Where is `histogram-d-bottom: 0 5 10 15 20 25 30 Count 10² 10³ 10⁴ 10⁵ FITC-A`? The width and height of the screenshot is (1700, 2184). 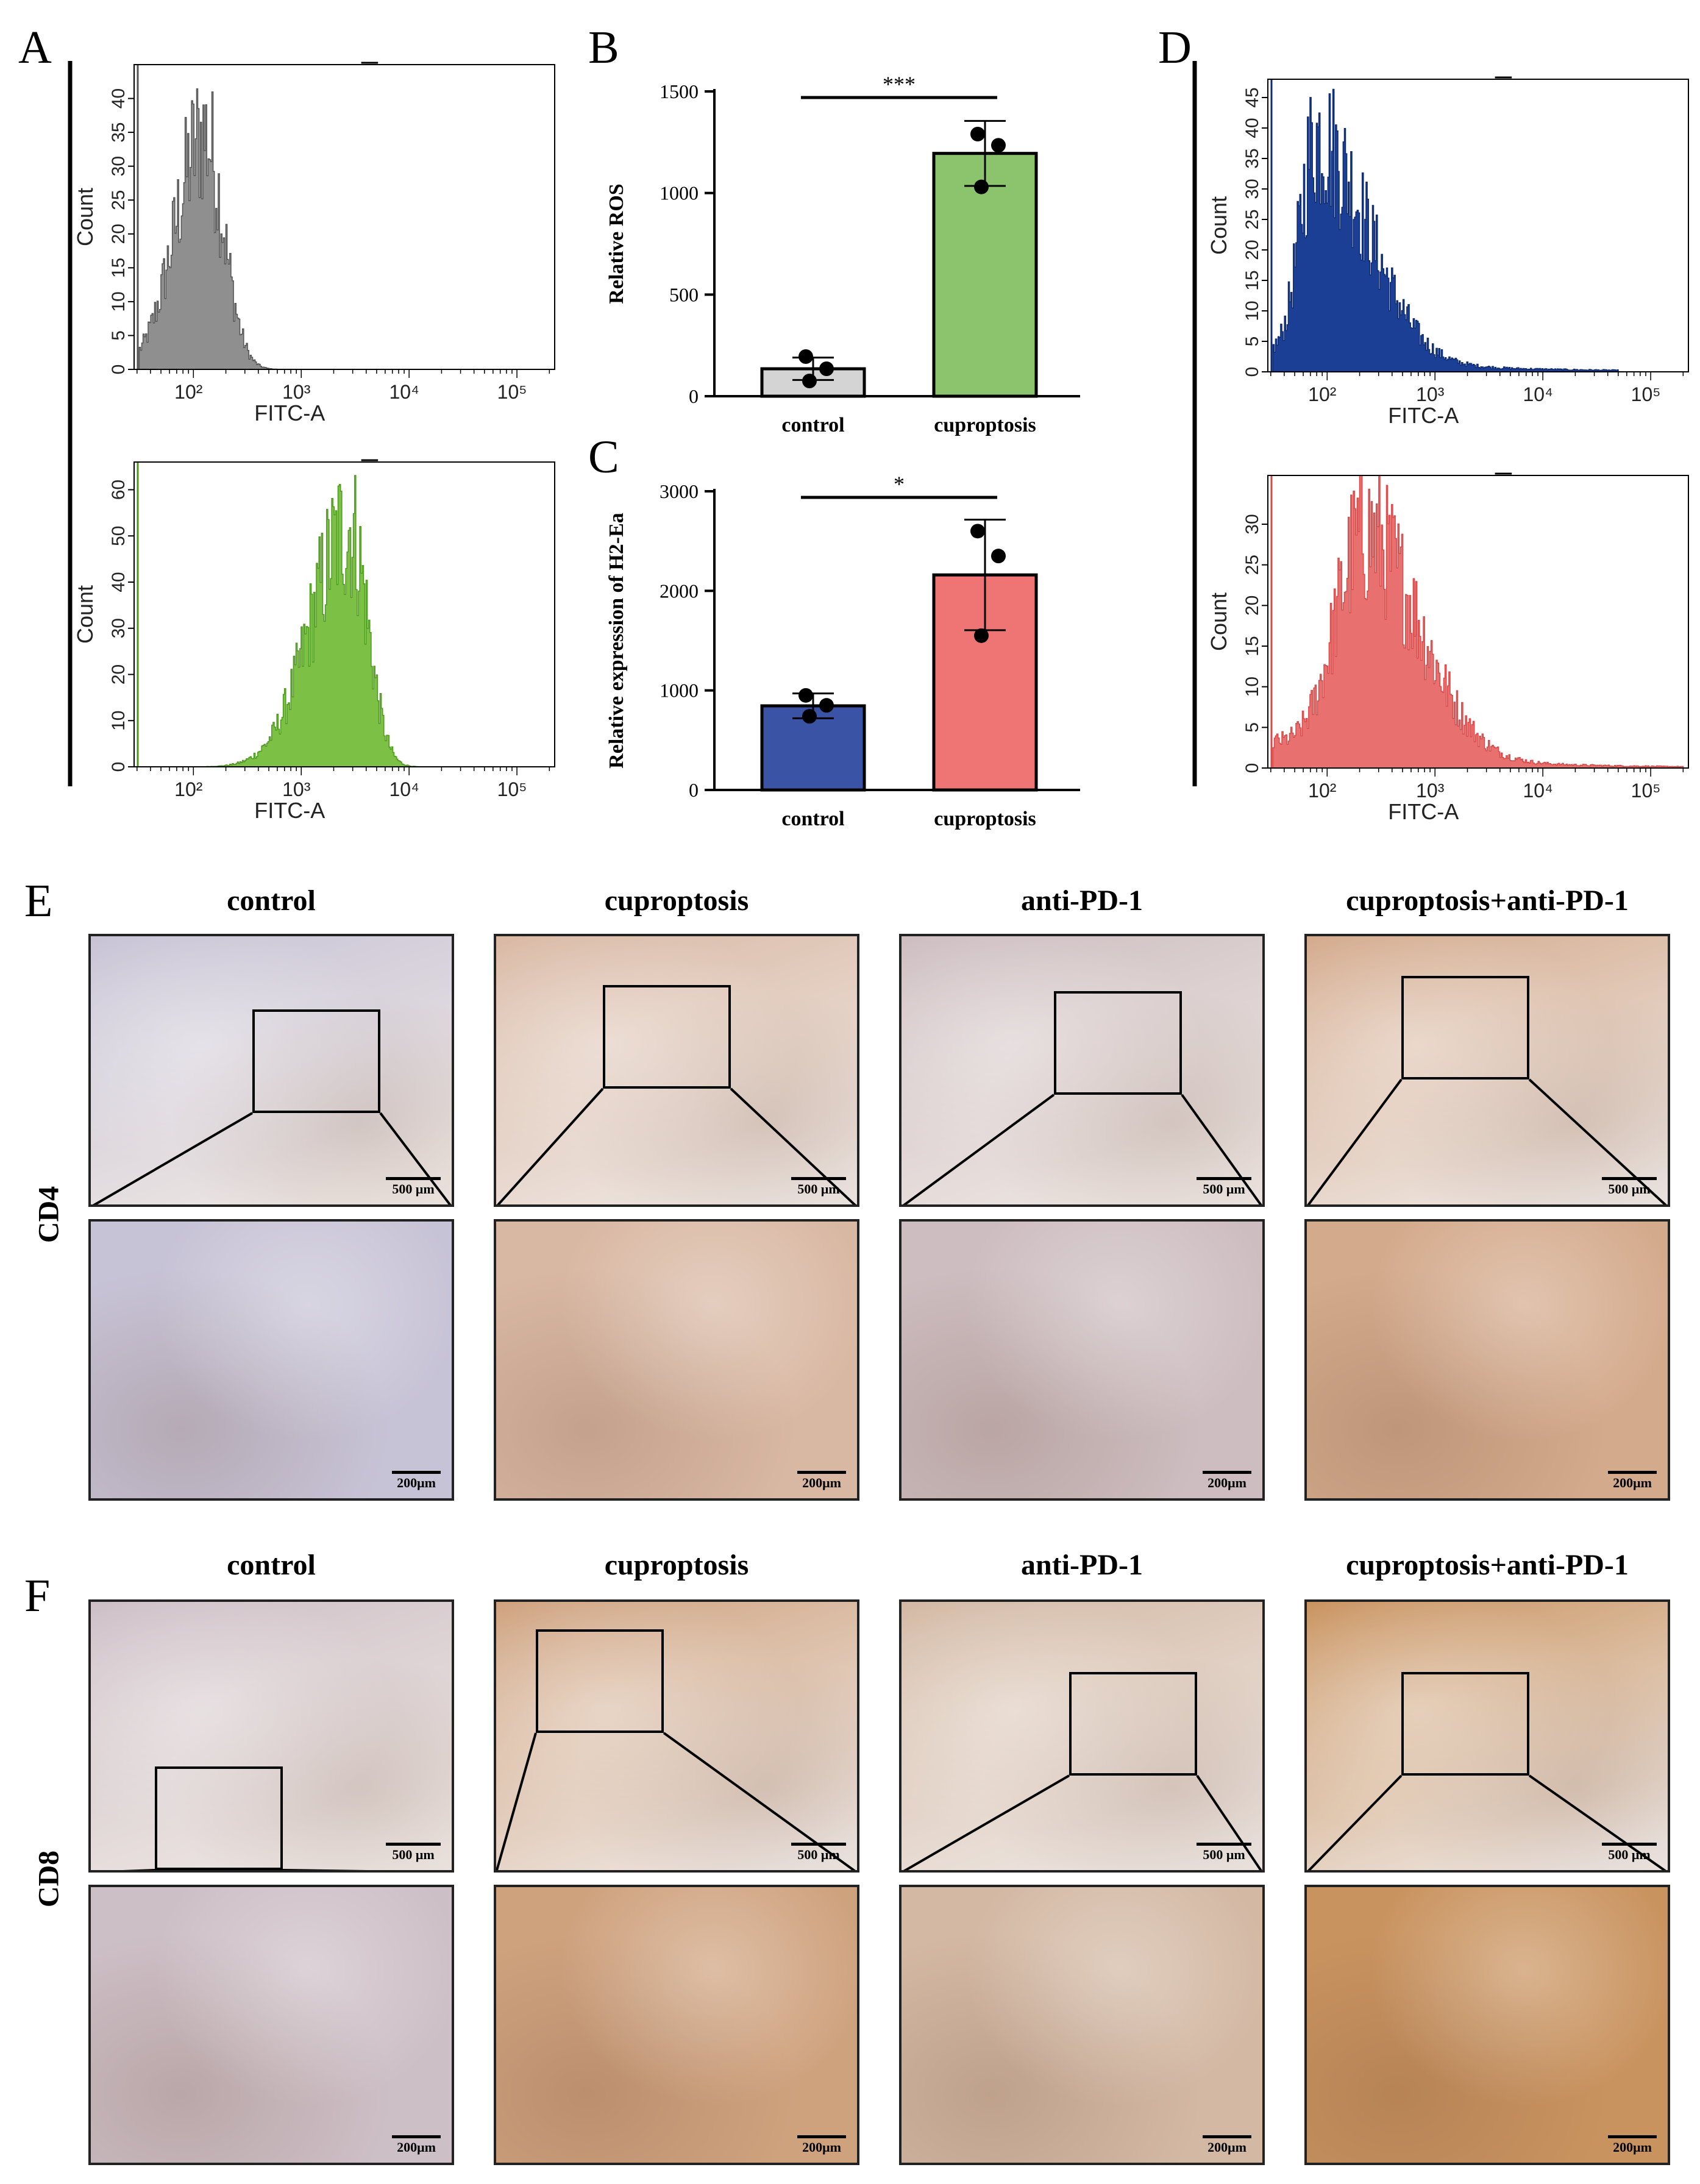
histogram-d-bottom: 0 5 10 15 20 25 30 Count 10² 10³ 10⁴ 10⁵ FITC-A is located at coordinates (1448, 648).